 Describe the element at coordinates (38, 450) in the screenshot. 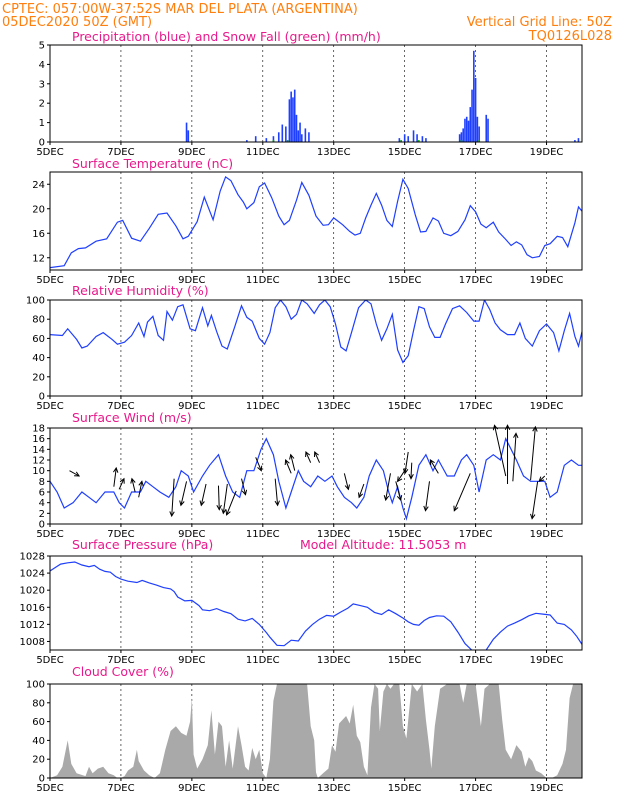

I see `y-tick-label: 14` at that location.